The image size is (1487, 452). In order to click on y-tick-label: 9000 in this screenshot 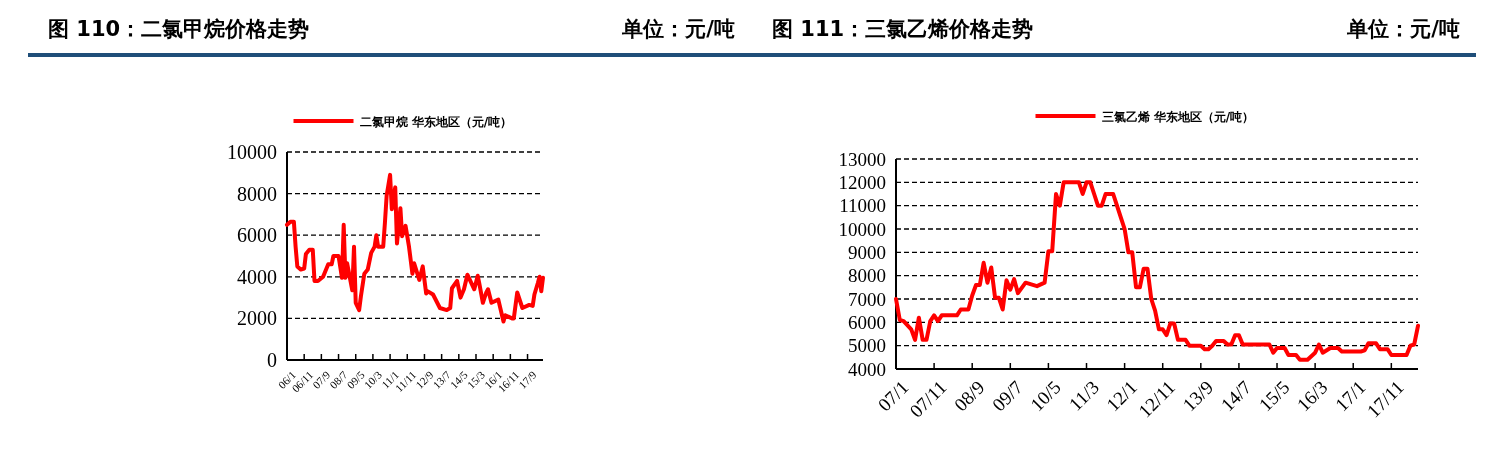, I will do `click(867, 252)`.